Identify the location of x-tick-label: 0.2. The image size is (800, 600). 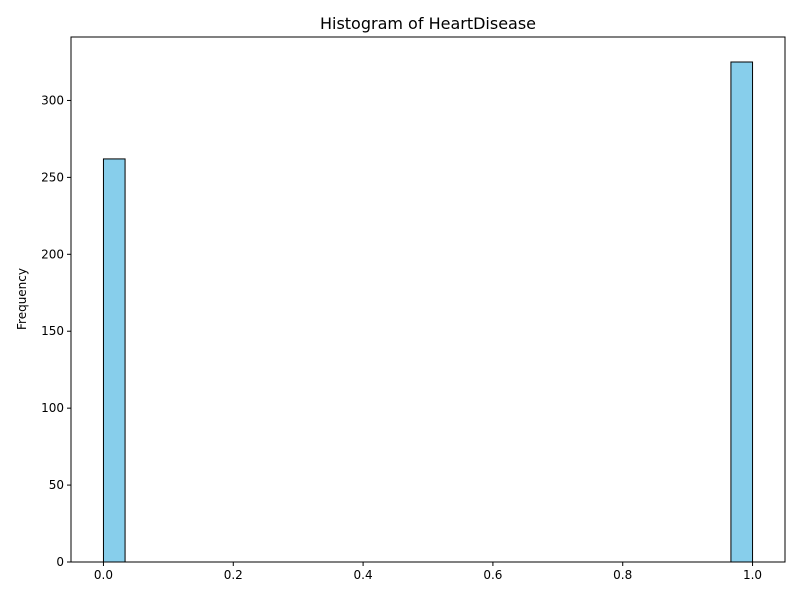
(233, 575).